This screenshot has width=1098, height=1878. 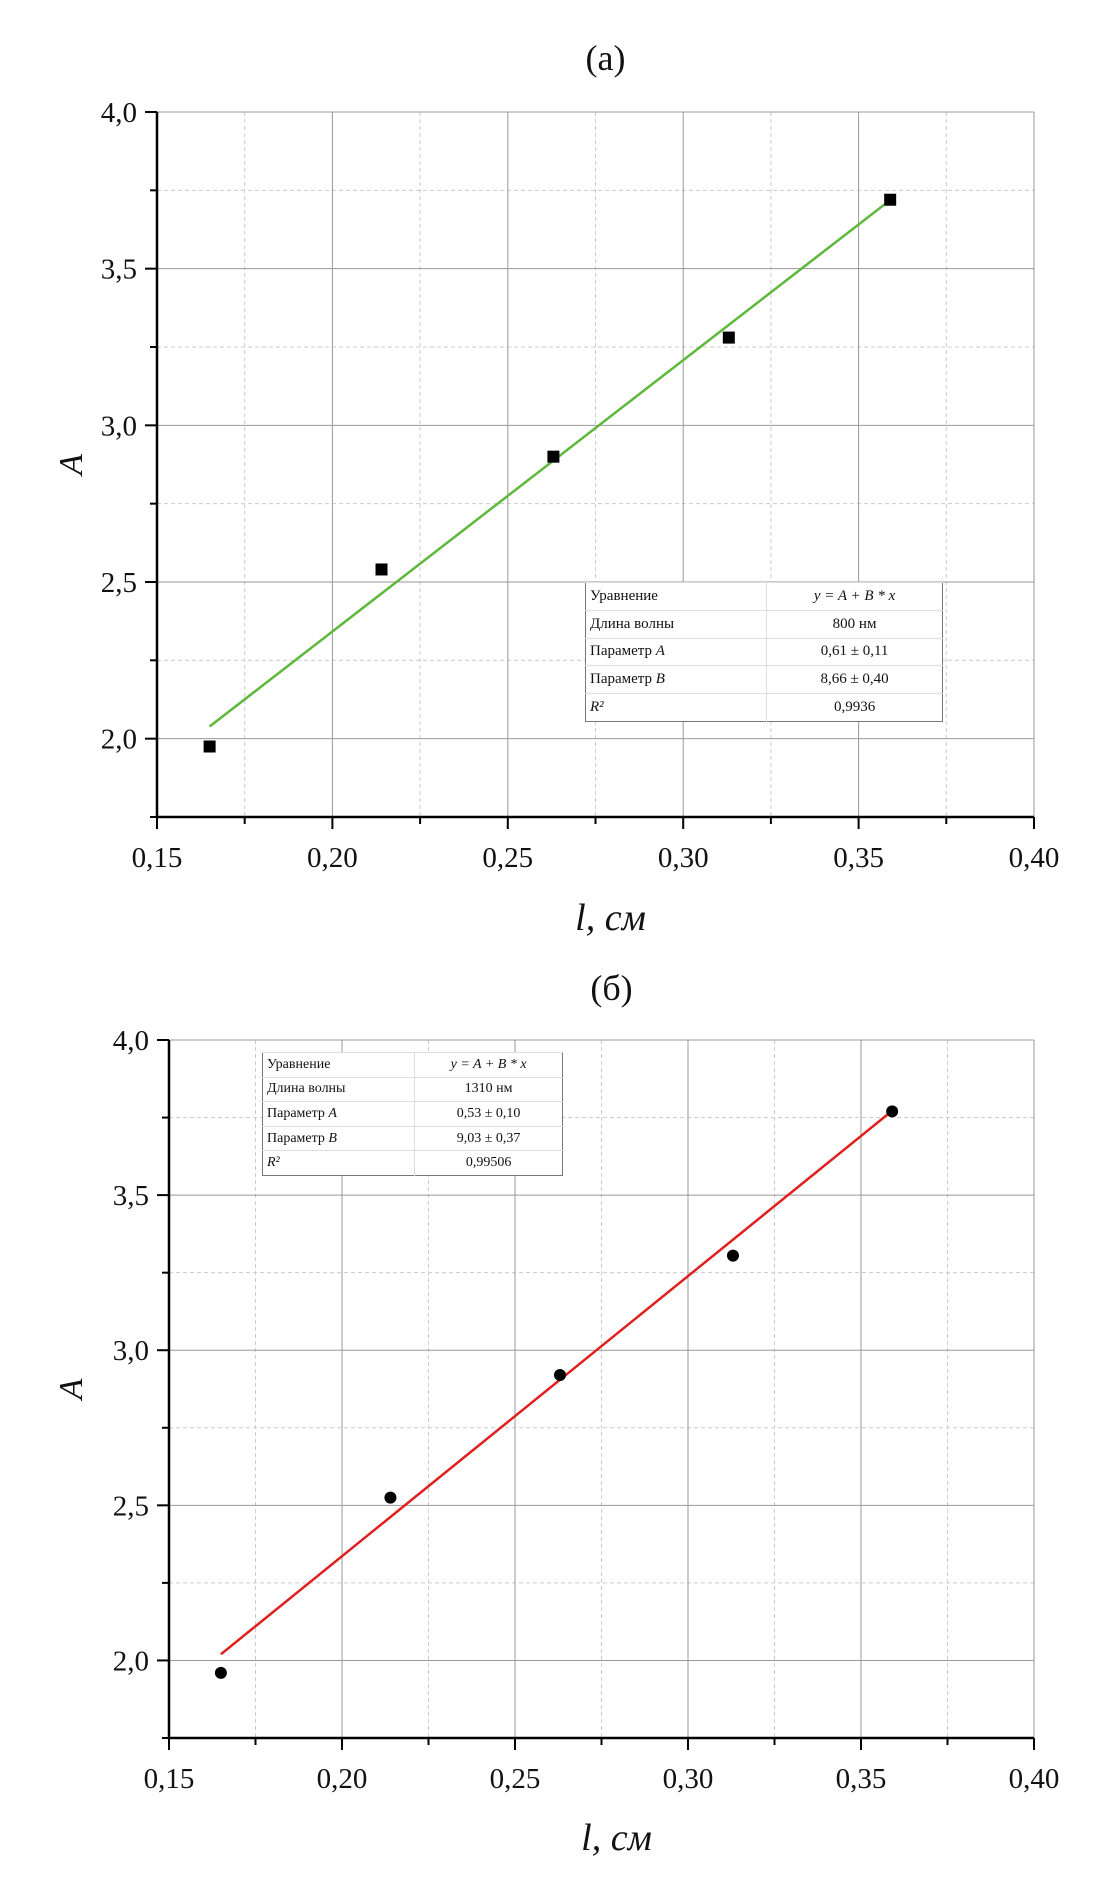 I want to click on chart-title: (a), so click(x=606, y=58).